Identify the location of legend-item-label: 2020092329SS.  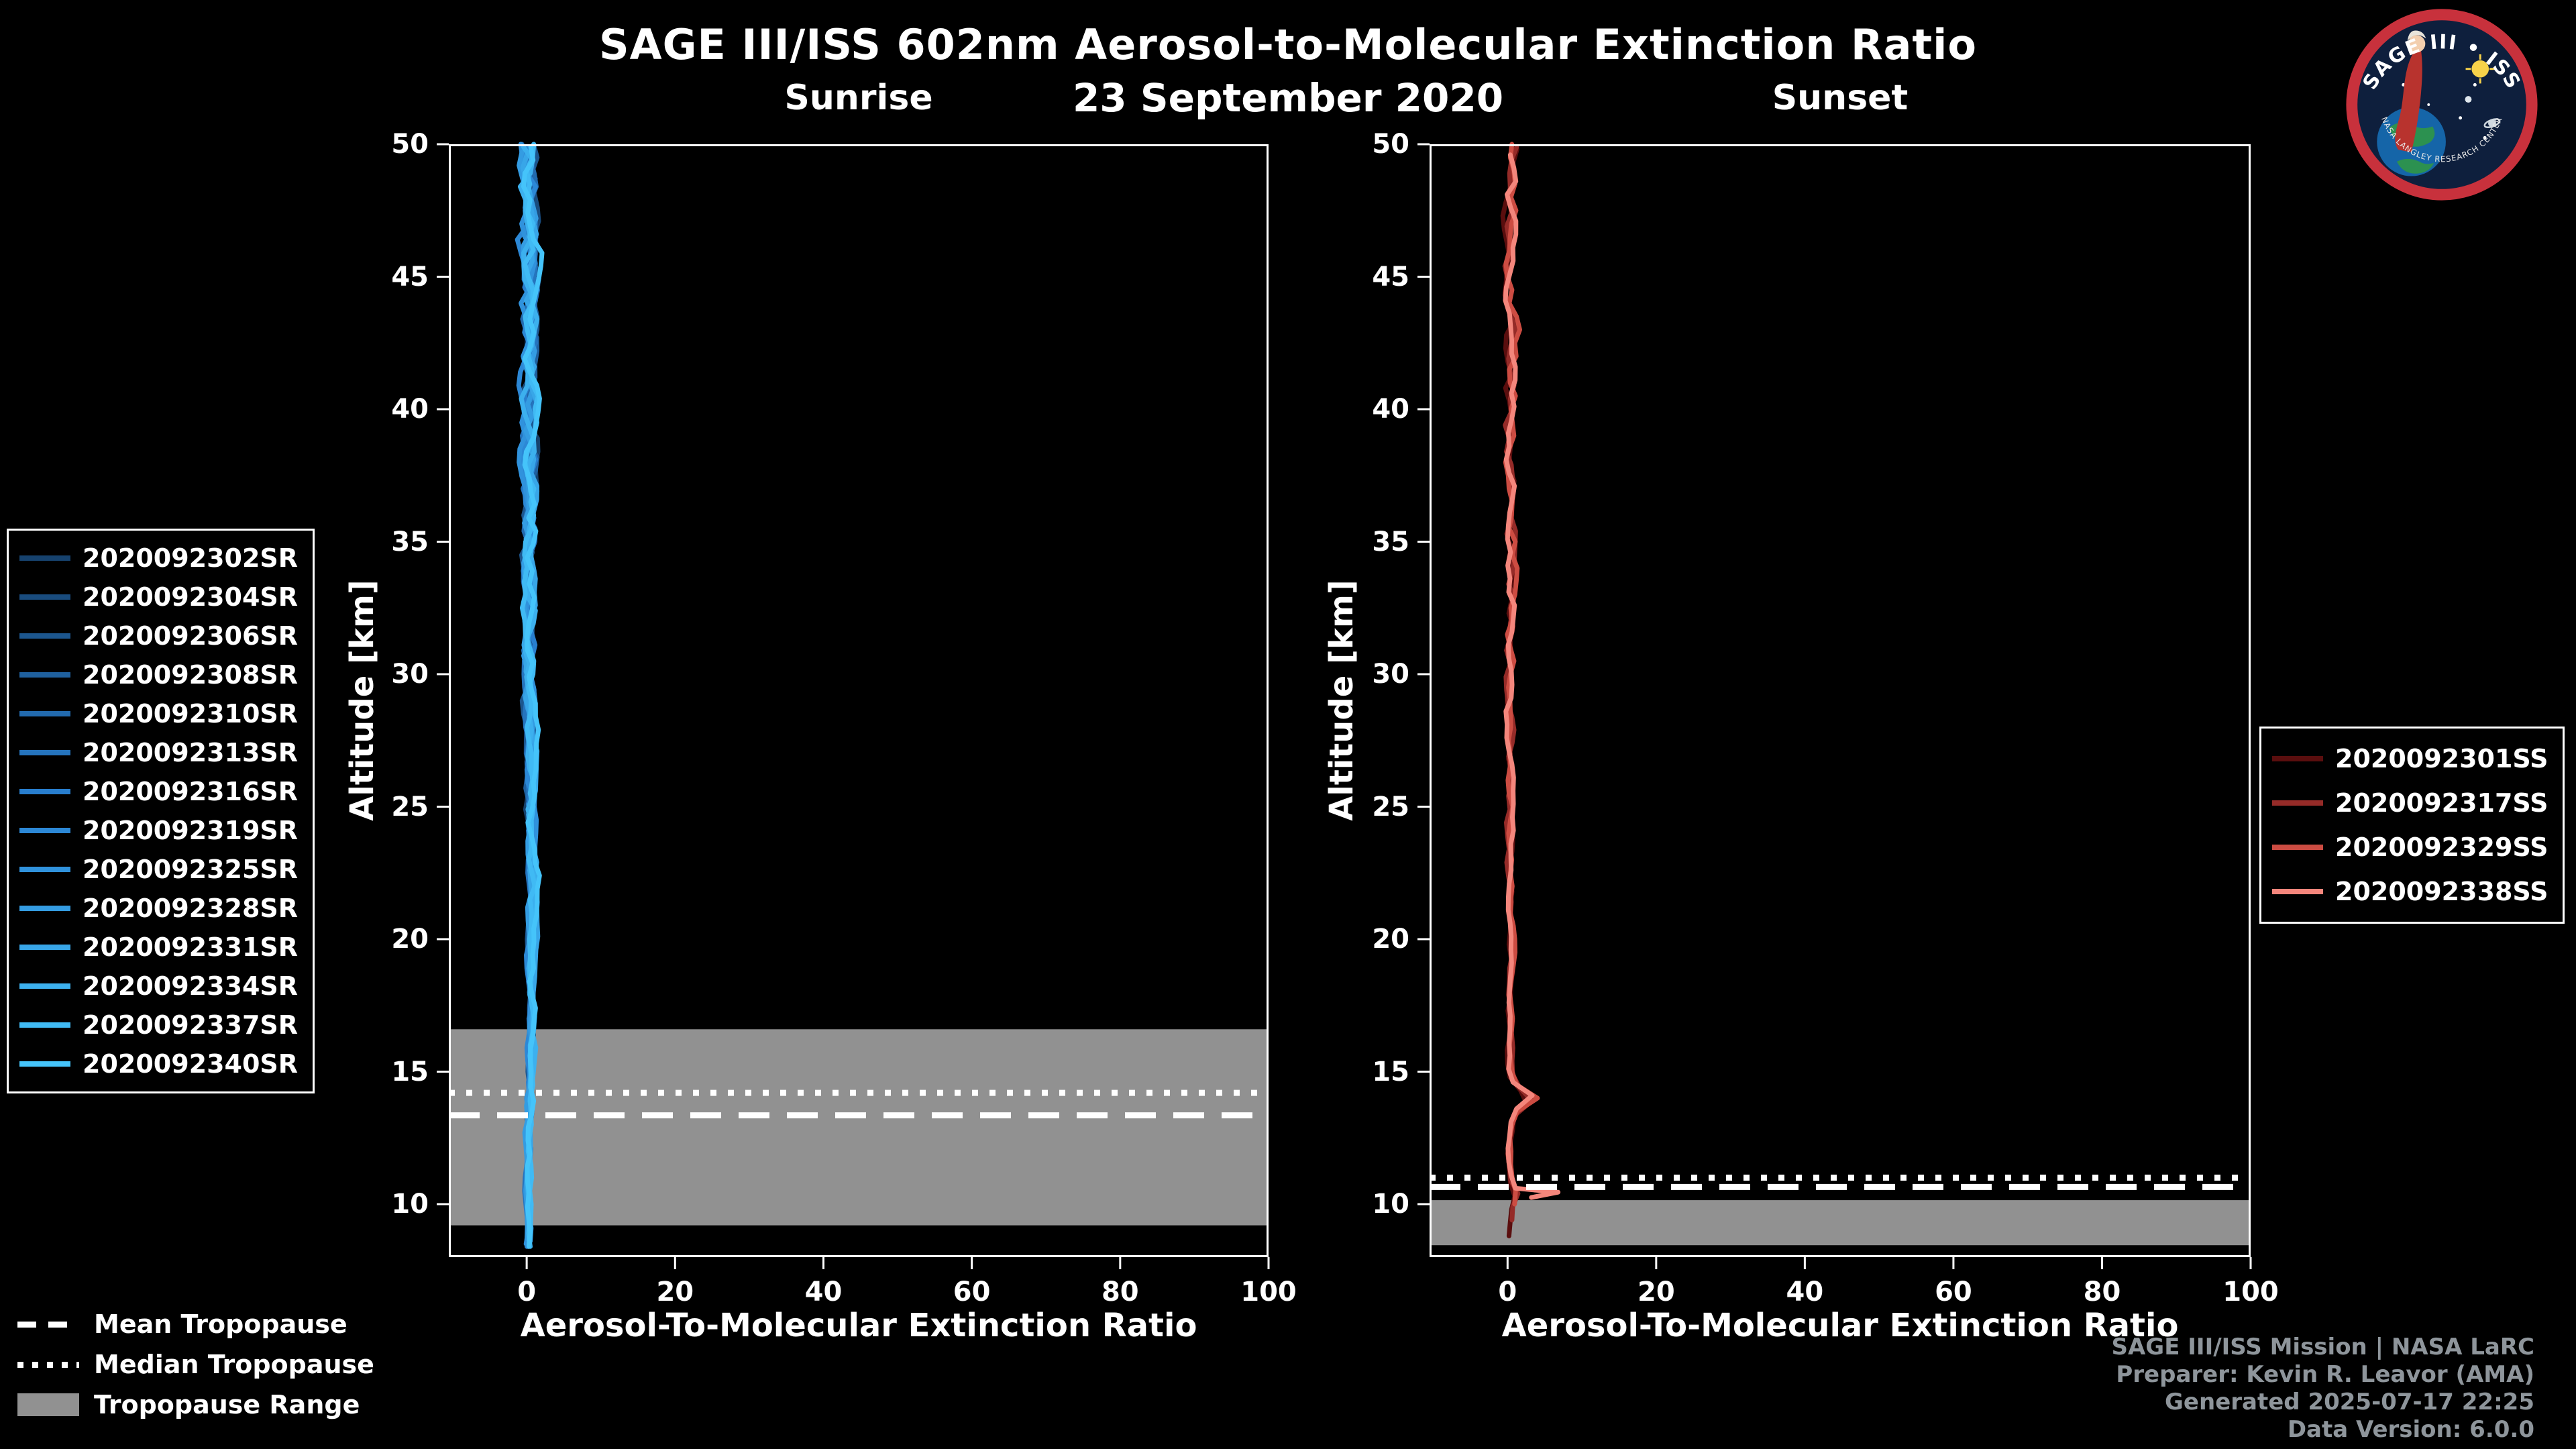
(2441, 847).